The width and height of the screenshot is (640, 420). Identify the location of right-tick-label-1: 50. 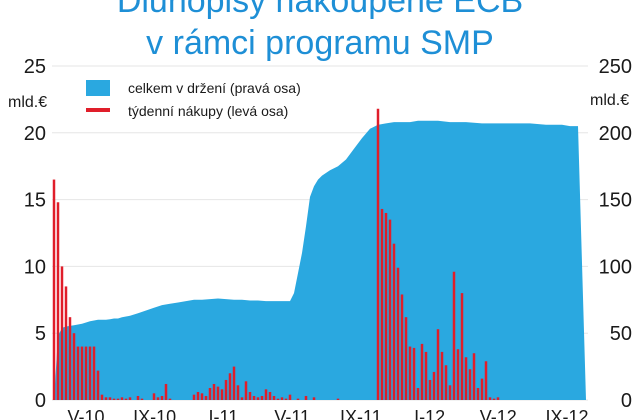
(621, 334).